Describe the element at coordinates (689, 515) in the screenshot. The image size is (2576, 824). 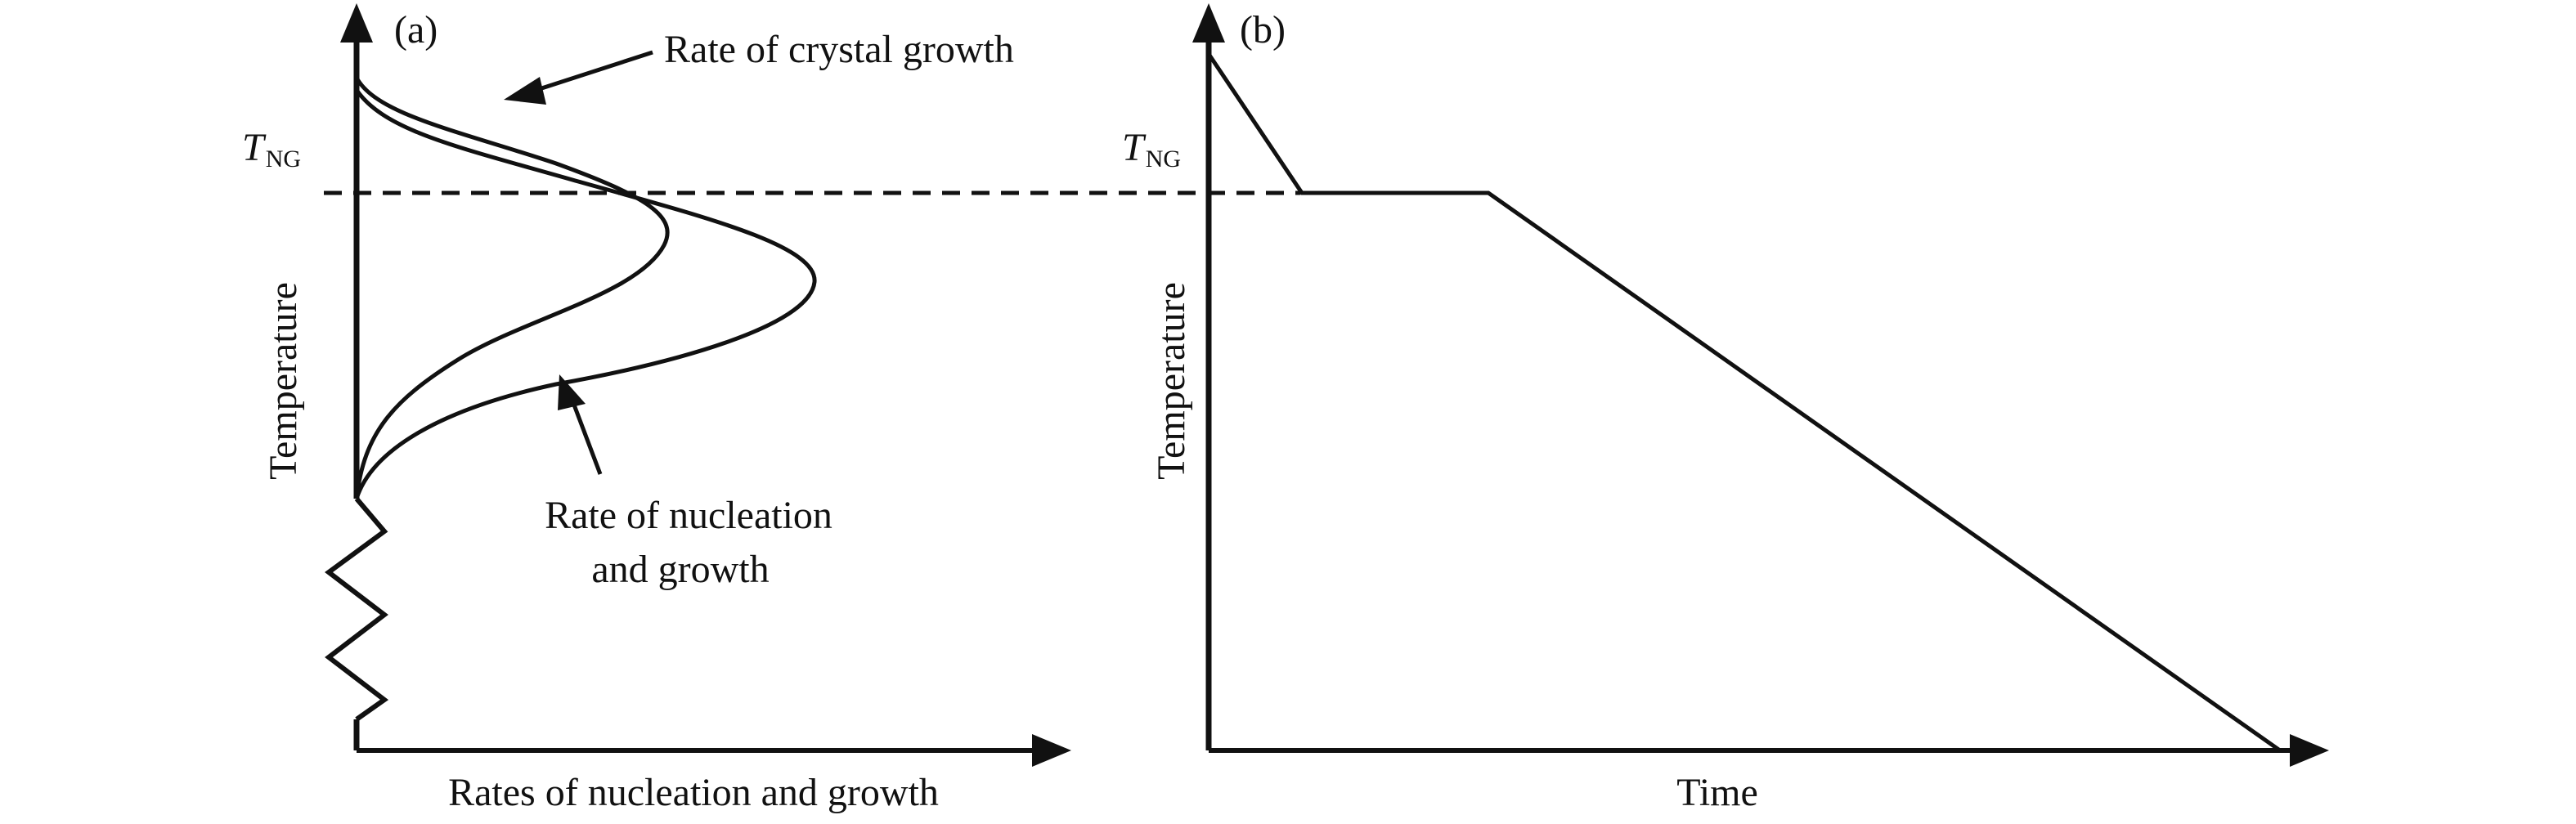
I see `nucleation-label-line1: Rate of nucleation` at that location.